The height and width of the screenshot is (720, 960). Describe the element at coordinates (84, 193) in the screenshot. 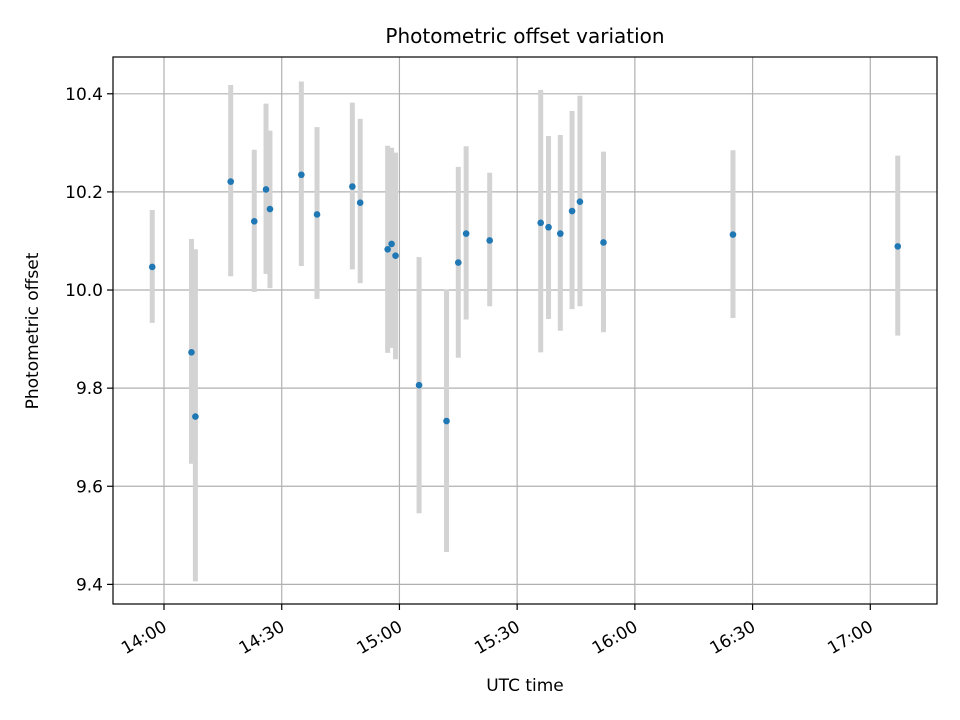

I see `y-tick-label: 10.2` at that location.